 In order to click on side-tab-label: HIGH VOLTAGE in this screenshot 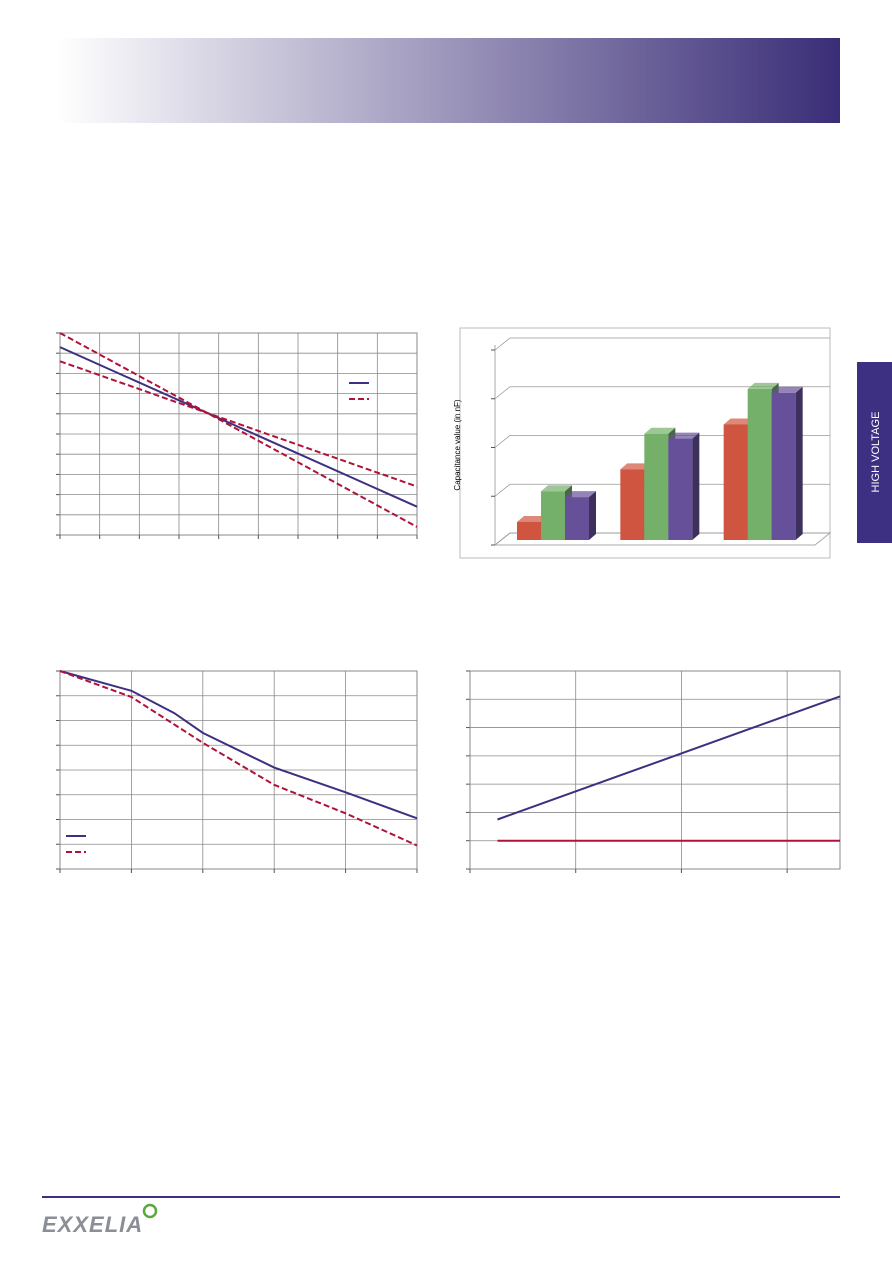, I will do `click(876, 452)`.